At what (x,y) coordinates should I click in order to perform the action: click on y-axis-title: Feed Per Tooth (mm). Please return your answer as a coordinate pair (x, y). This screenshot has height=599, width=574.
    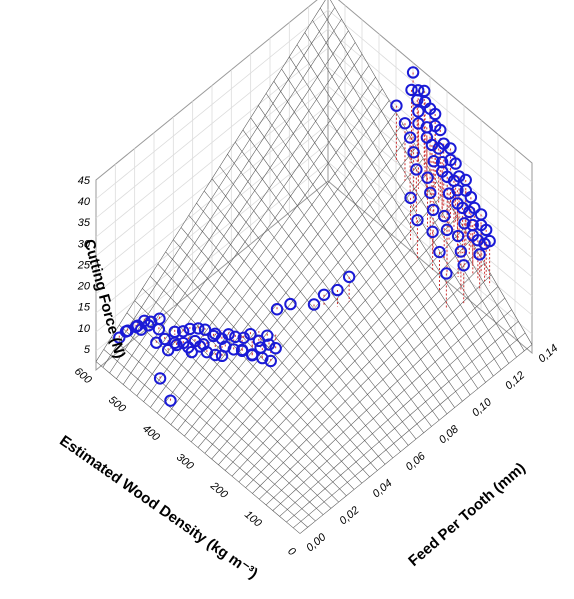
    Looking at the image, I should click on (467, 514).